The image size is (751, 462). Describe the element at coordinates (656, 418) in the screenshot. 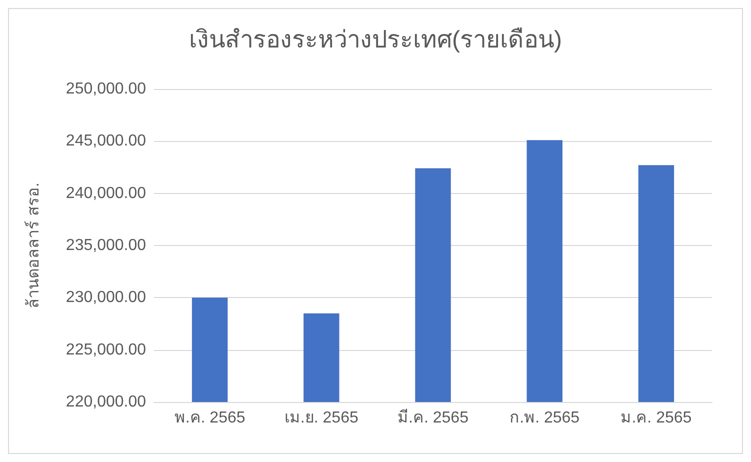

I see `x-tick-label: ม.ค. 2565` at that location.